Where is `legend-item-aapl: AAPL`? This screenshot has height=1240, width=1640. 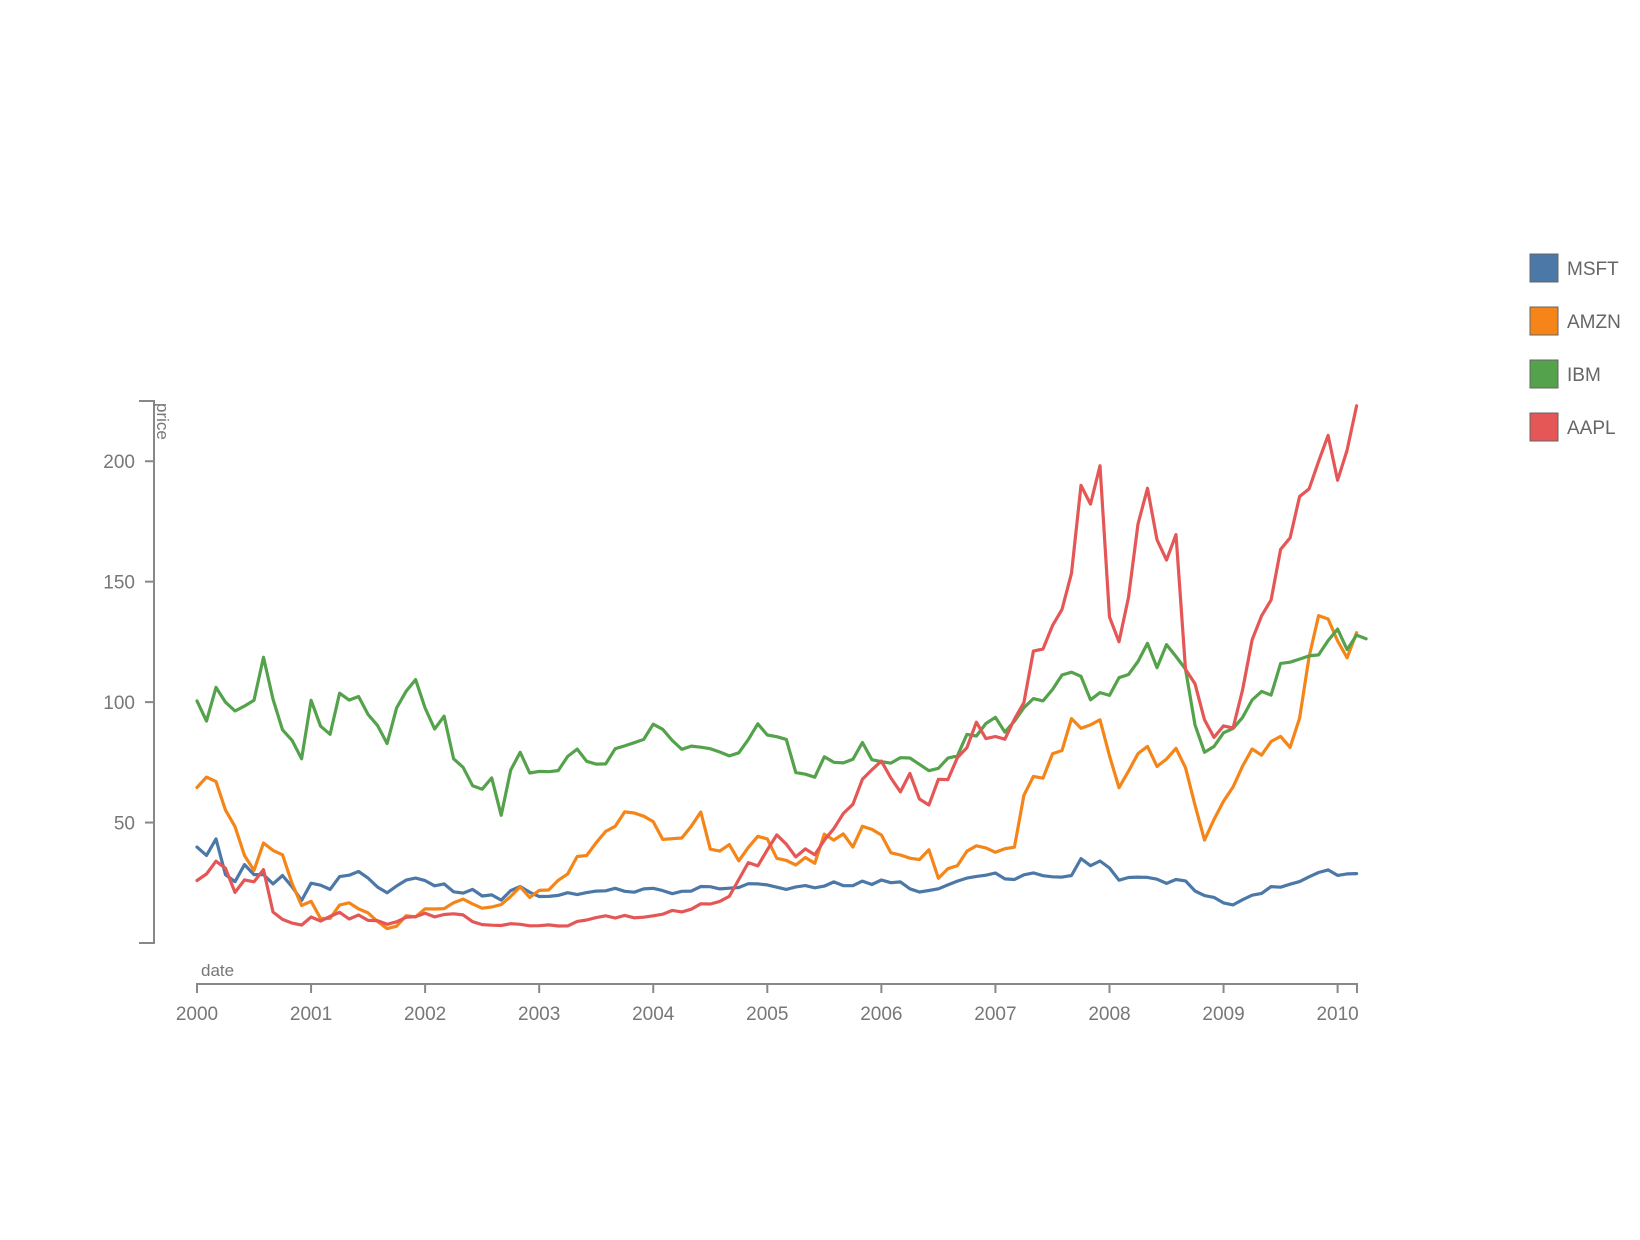
legend-item-aapl: AAPL is located at coordinates (1572, 427).